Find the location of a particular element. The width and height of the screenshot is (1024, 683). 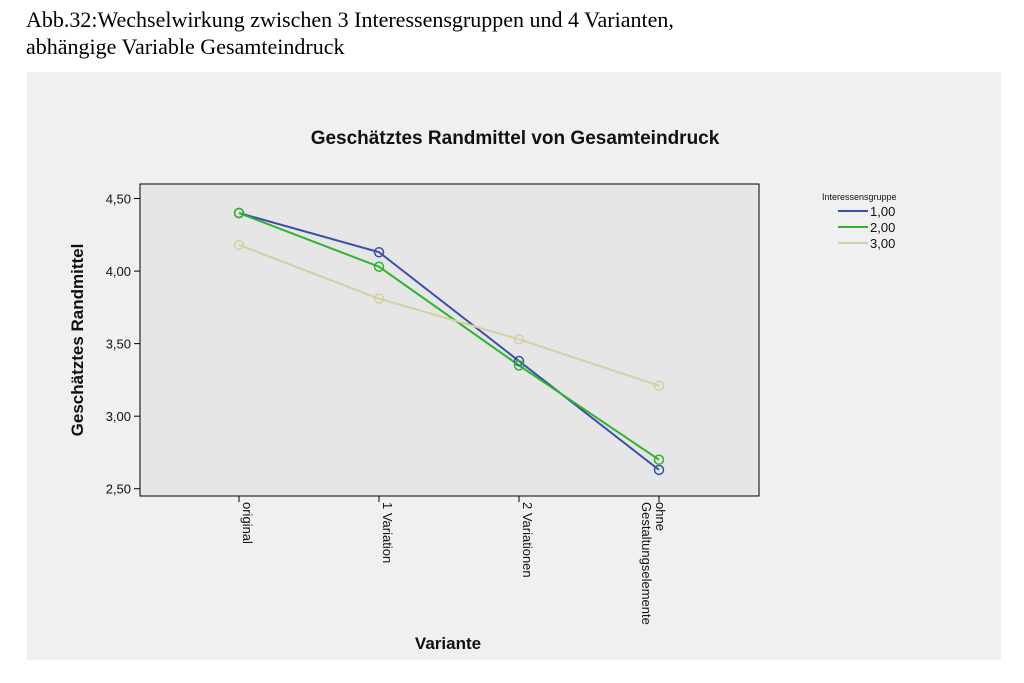

legend-label: 1,00 is located at coordinates (882, 211).